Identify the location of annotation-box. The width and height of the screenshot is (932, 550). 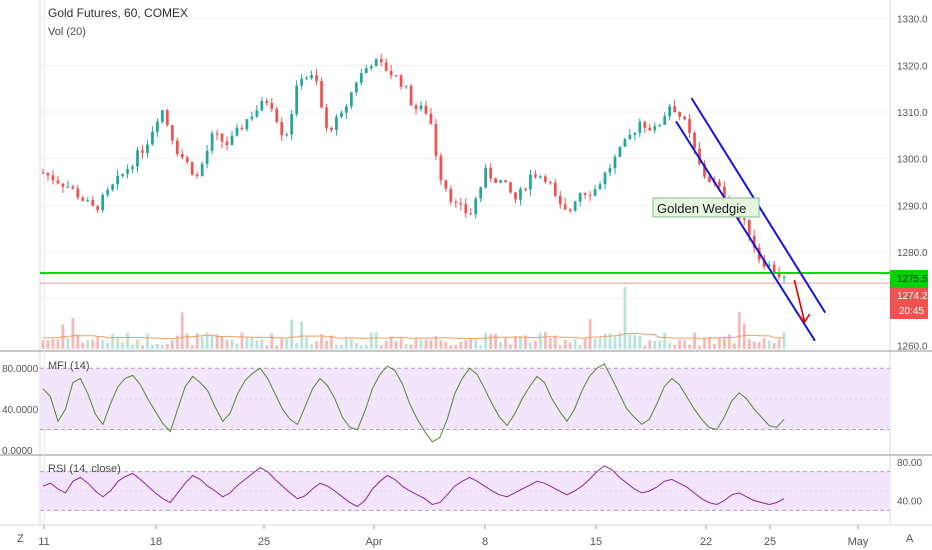
(706, 207).